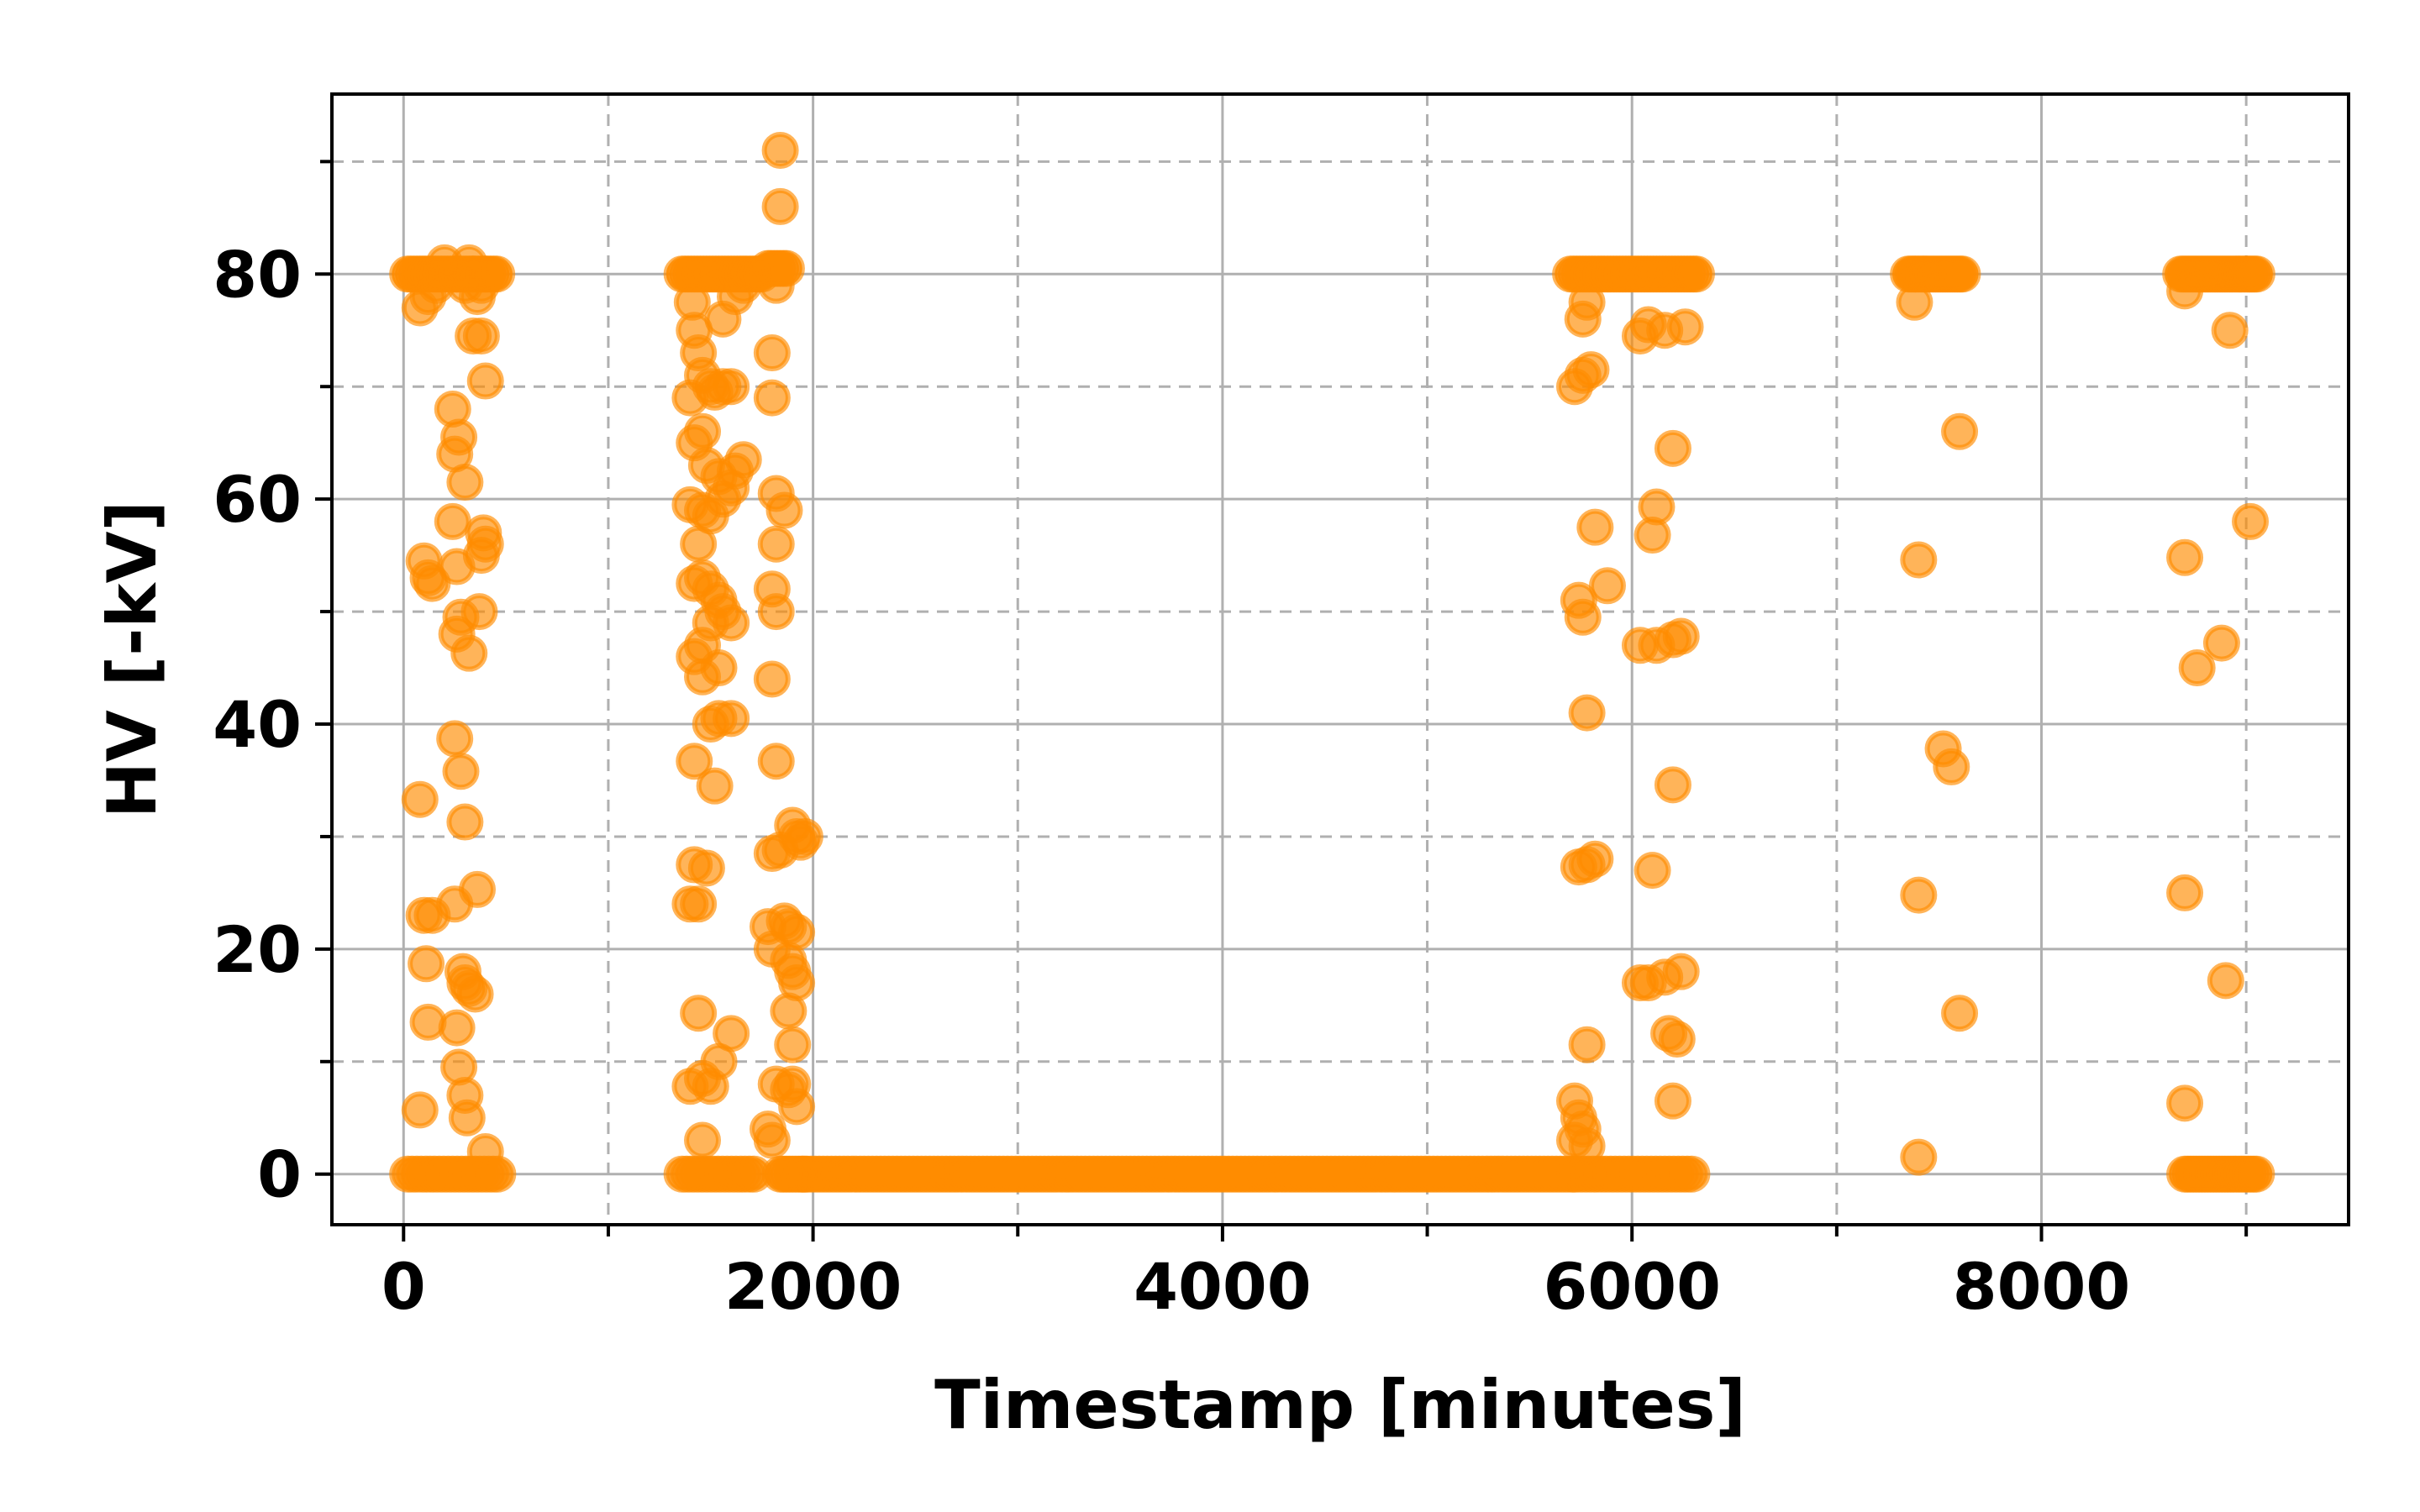 Image resolution: width=2420 pixels, height=1512 pixels. What do you see at coordinates (257, 274) in the screenshot?
I see `y-tick-label: 80` at bounding box center [257, 274].